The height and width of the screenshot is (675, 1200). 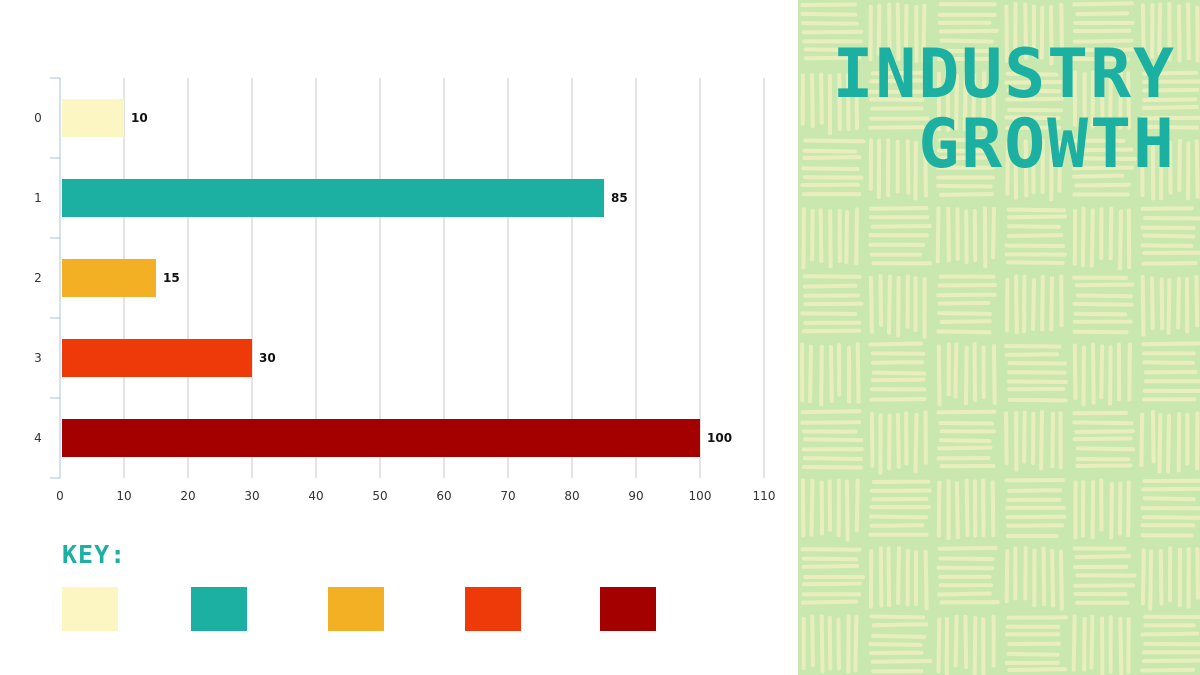 What do you see at coordinates (379, 496) in the screenshot?
I see `x-tick-label: 50` at bounding box center [379, 496].